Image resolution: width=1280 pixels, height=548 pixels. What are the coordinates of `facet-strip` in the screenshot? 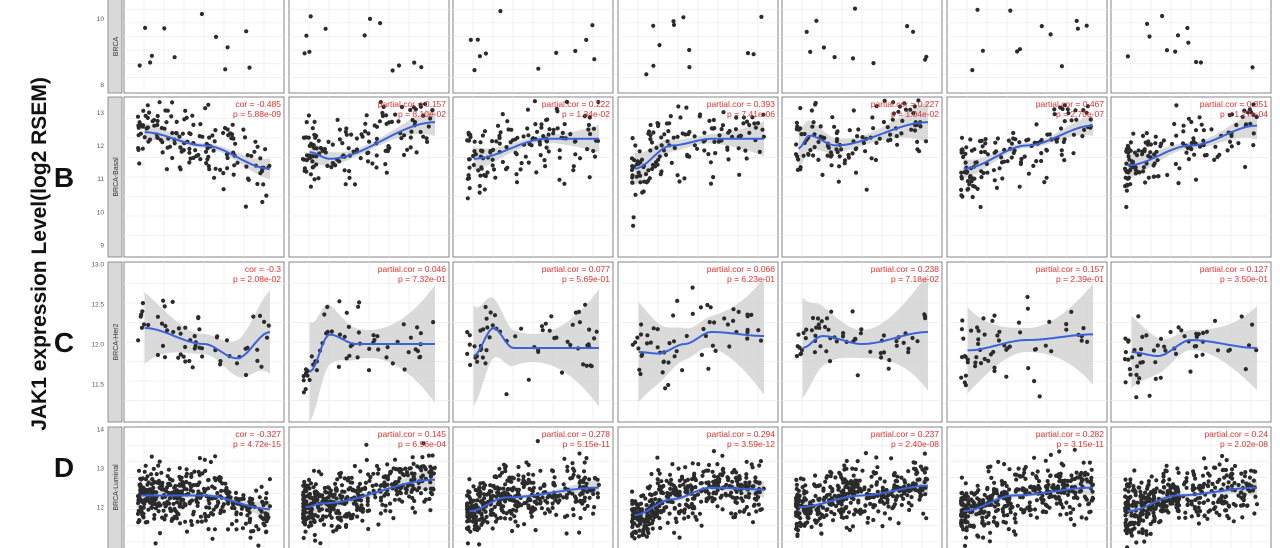 It's located at (115, 47).